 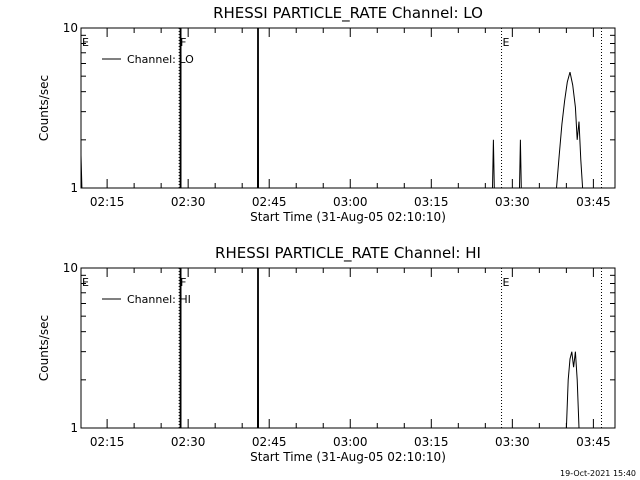 What do you see at coordinates (348, 13) in the screenshot?
I see `chart-title: RHESSI PARTICLE_RATE Channel: LO` at bounding box center [348, 13].